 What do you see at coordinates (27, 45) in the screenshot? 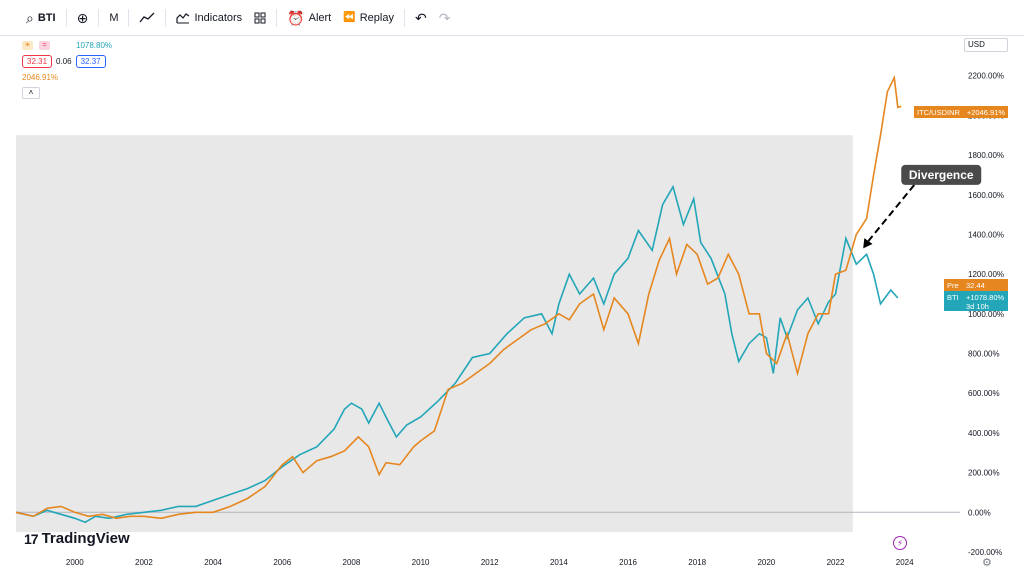
I see `sun-icon: ☀` at bounding box center [27, 45].